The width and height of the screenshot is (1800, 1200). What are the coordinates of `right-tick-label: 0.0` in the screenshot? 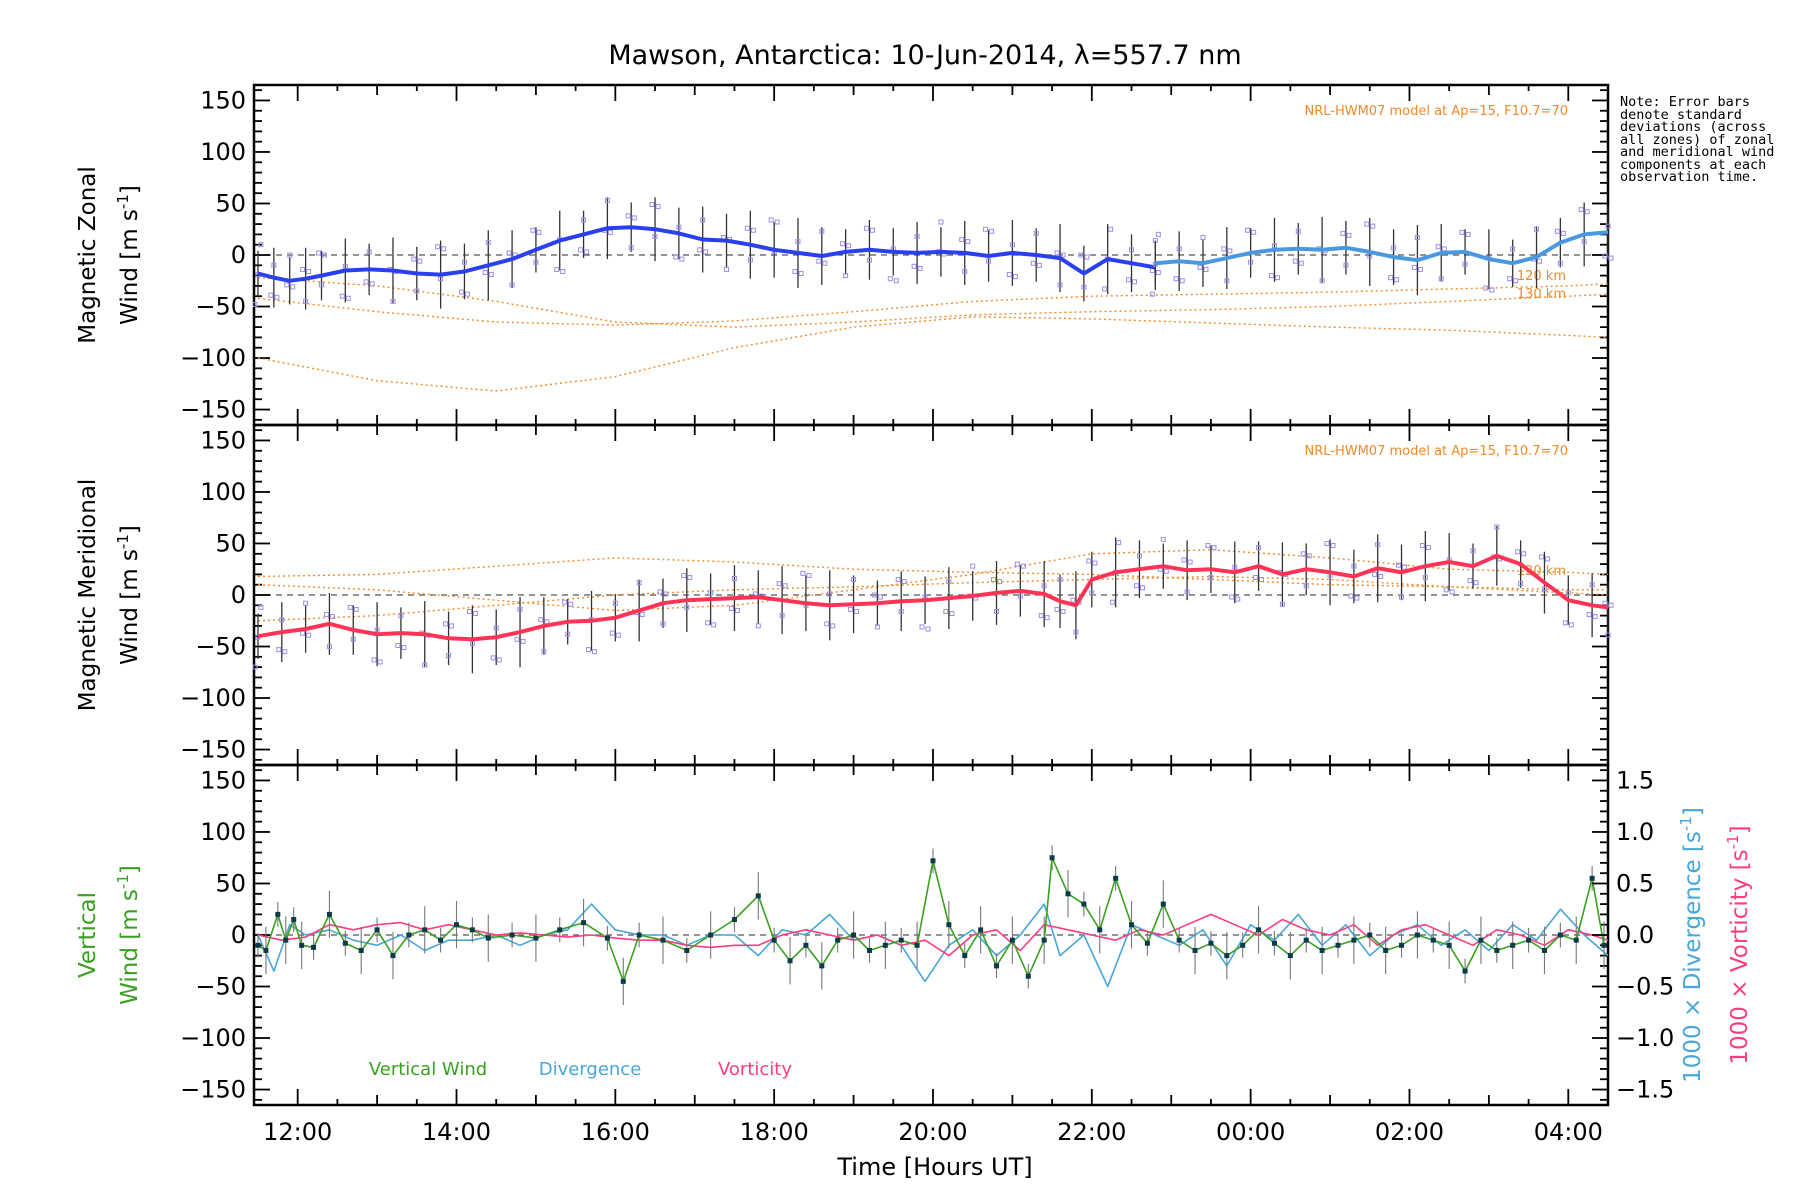 It's located at (1635, 935).